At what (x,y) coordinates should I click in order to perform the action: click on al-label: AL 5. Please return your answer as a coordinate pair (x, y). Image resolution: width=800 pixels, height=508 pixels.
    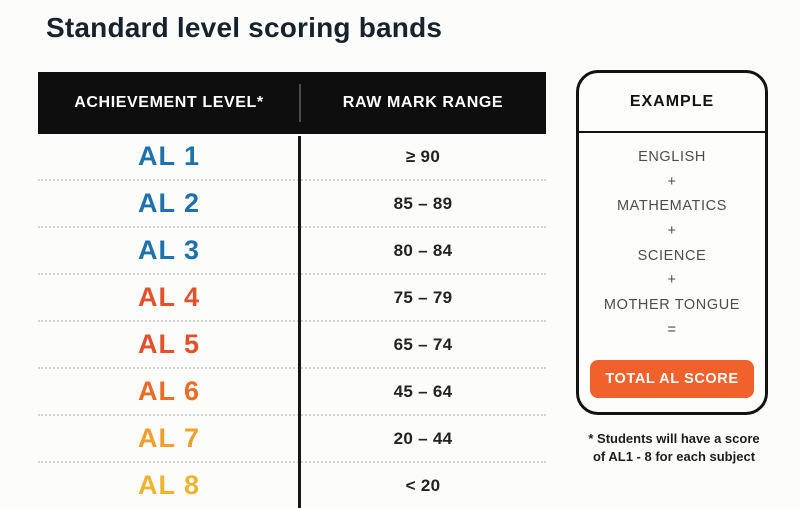
    Looking at the image, I should click on (169, 344).